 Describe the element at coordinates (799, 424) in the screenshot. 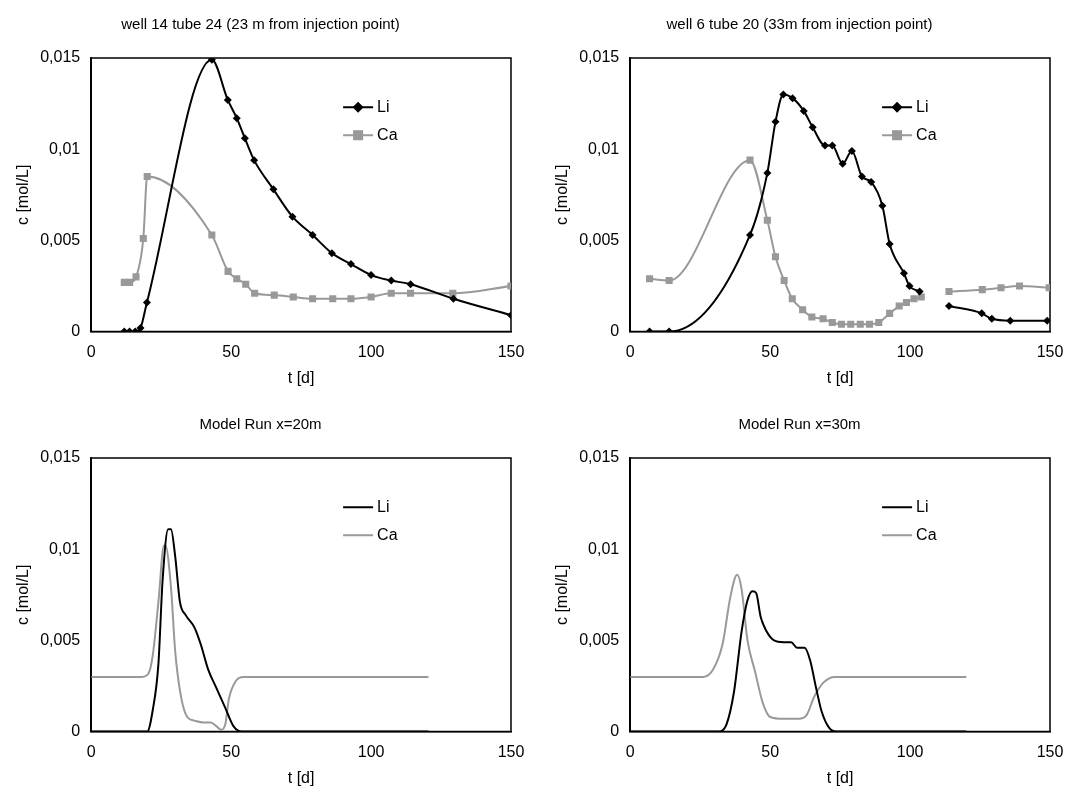

I see `chart-title: Model Run x=30m` at that location.